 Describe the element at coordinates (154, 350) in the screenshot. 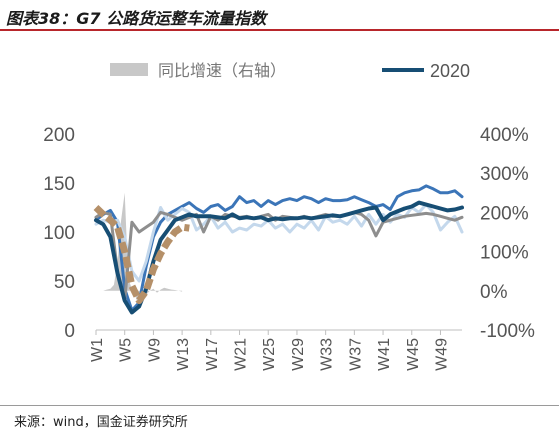

I see `x-tick-label: W9` at that location.